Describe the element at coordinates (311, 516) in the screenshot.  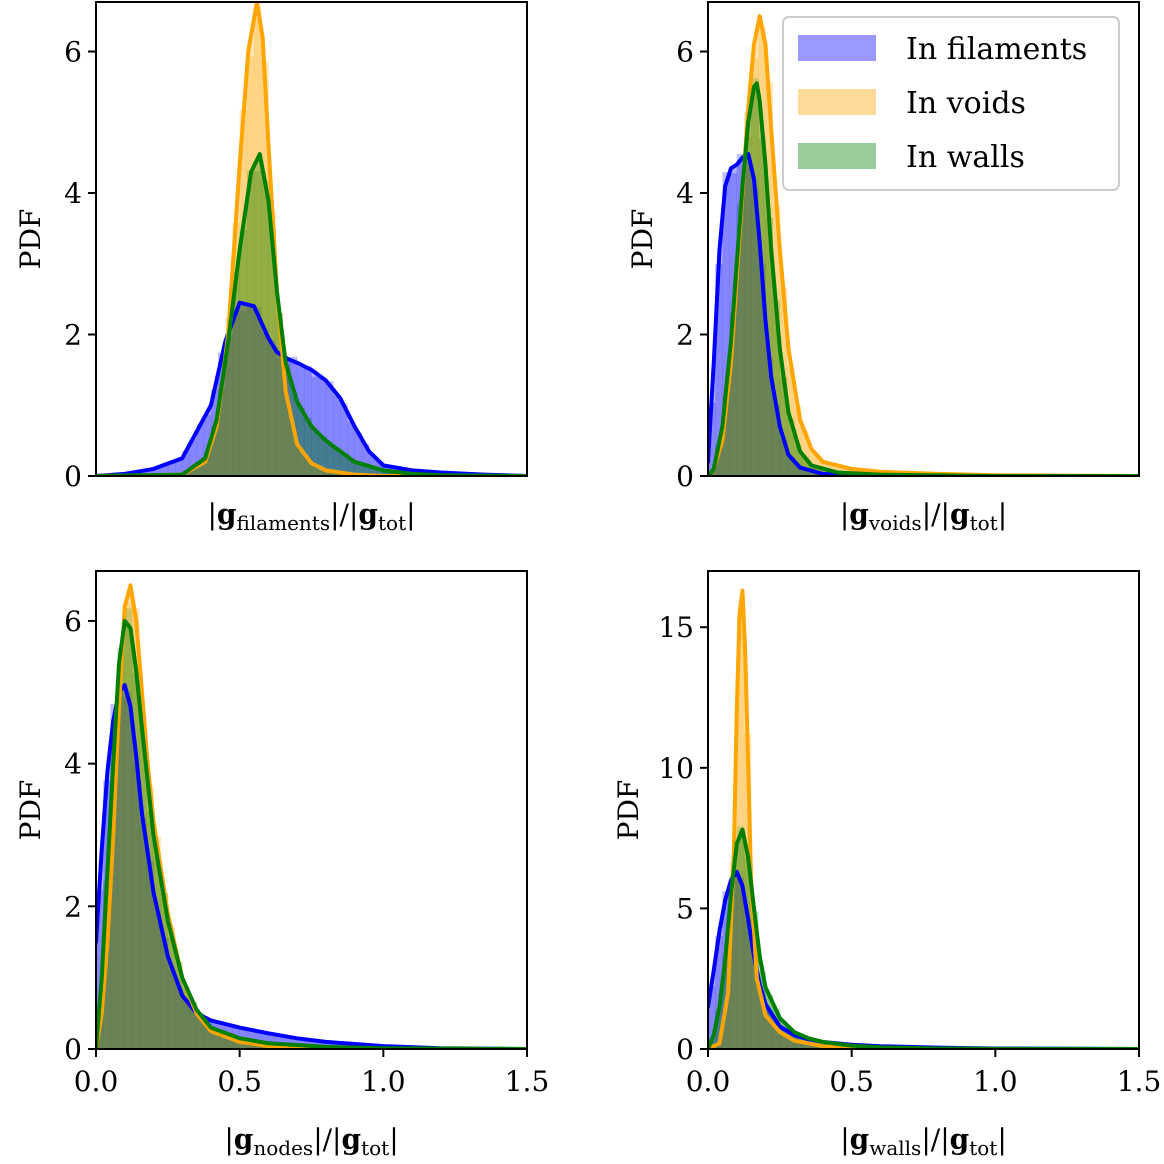
I see `x-axis-label: |gfilaments|/|gtot|` at that location.